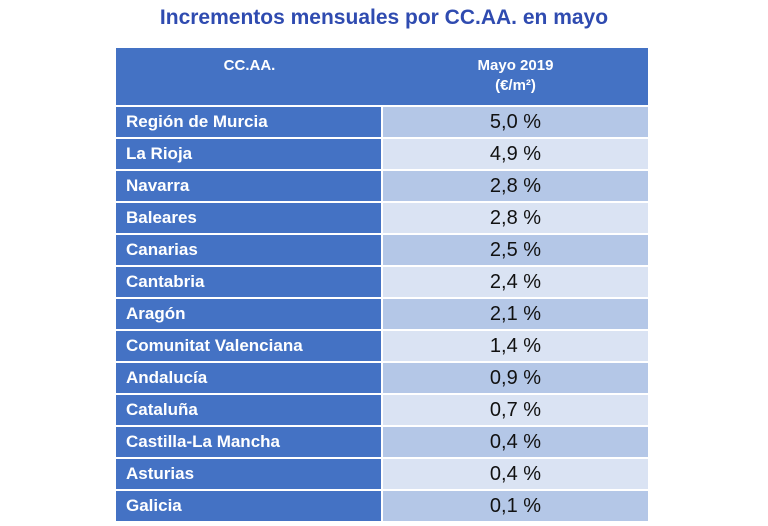 The height and width of the screenshot is (526, 768). I want to click on value-cell: 0,9 %, so click(515, 378).